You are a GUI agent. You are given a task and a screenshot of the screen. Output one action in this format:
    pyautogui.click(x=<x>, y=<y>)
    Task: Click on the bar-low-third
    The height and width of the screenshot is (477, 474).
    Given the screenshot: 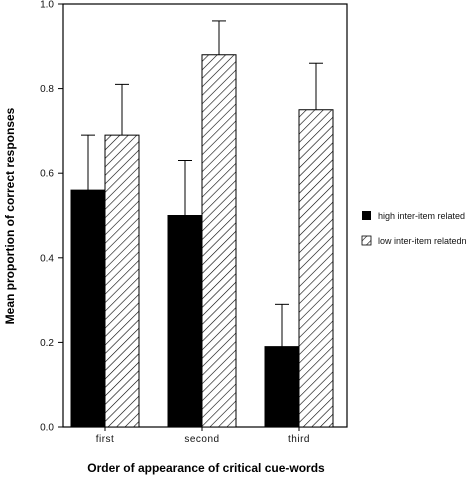 What is the action you would take?
    pyautogui.click(x=316, y=268)
    